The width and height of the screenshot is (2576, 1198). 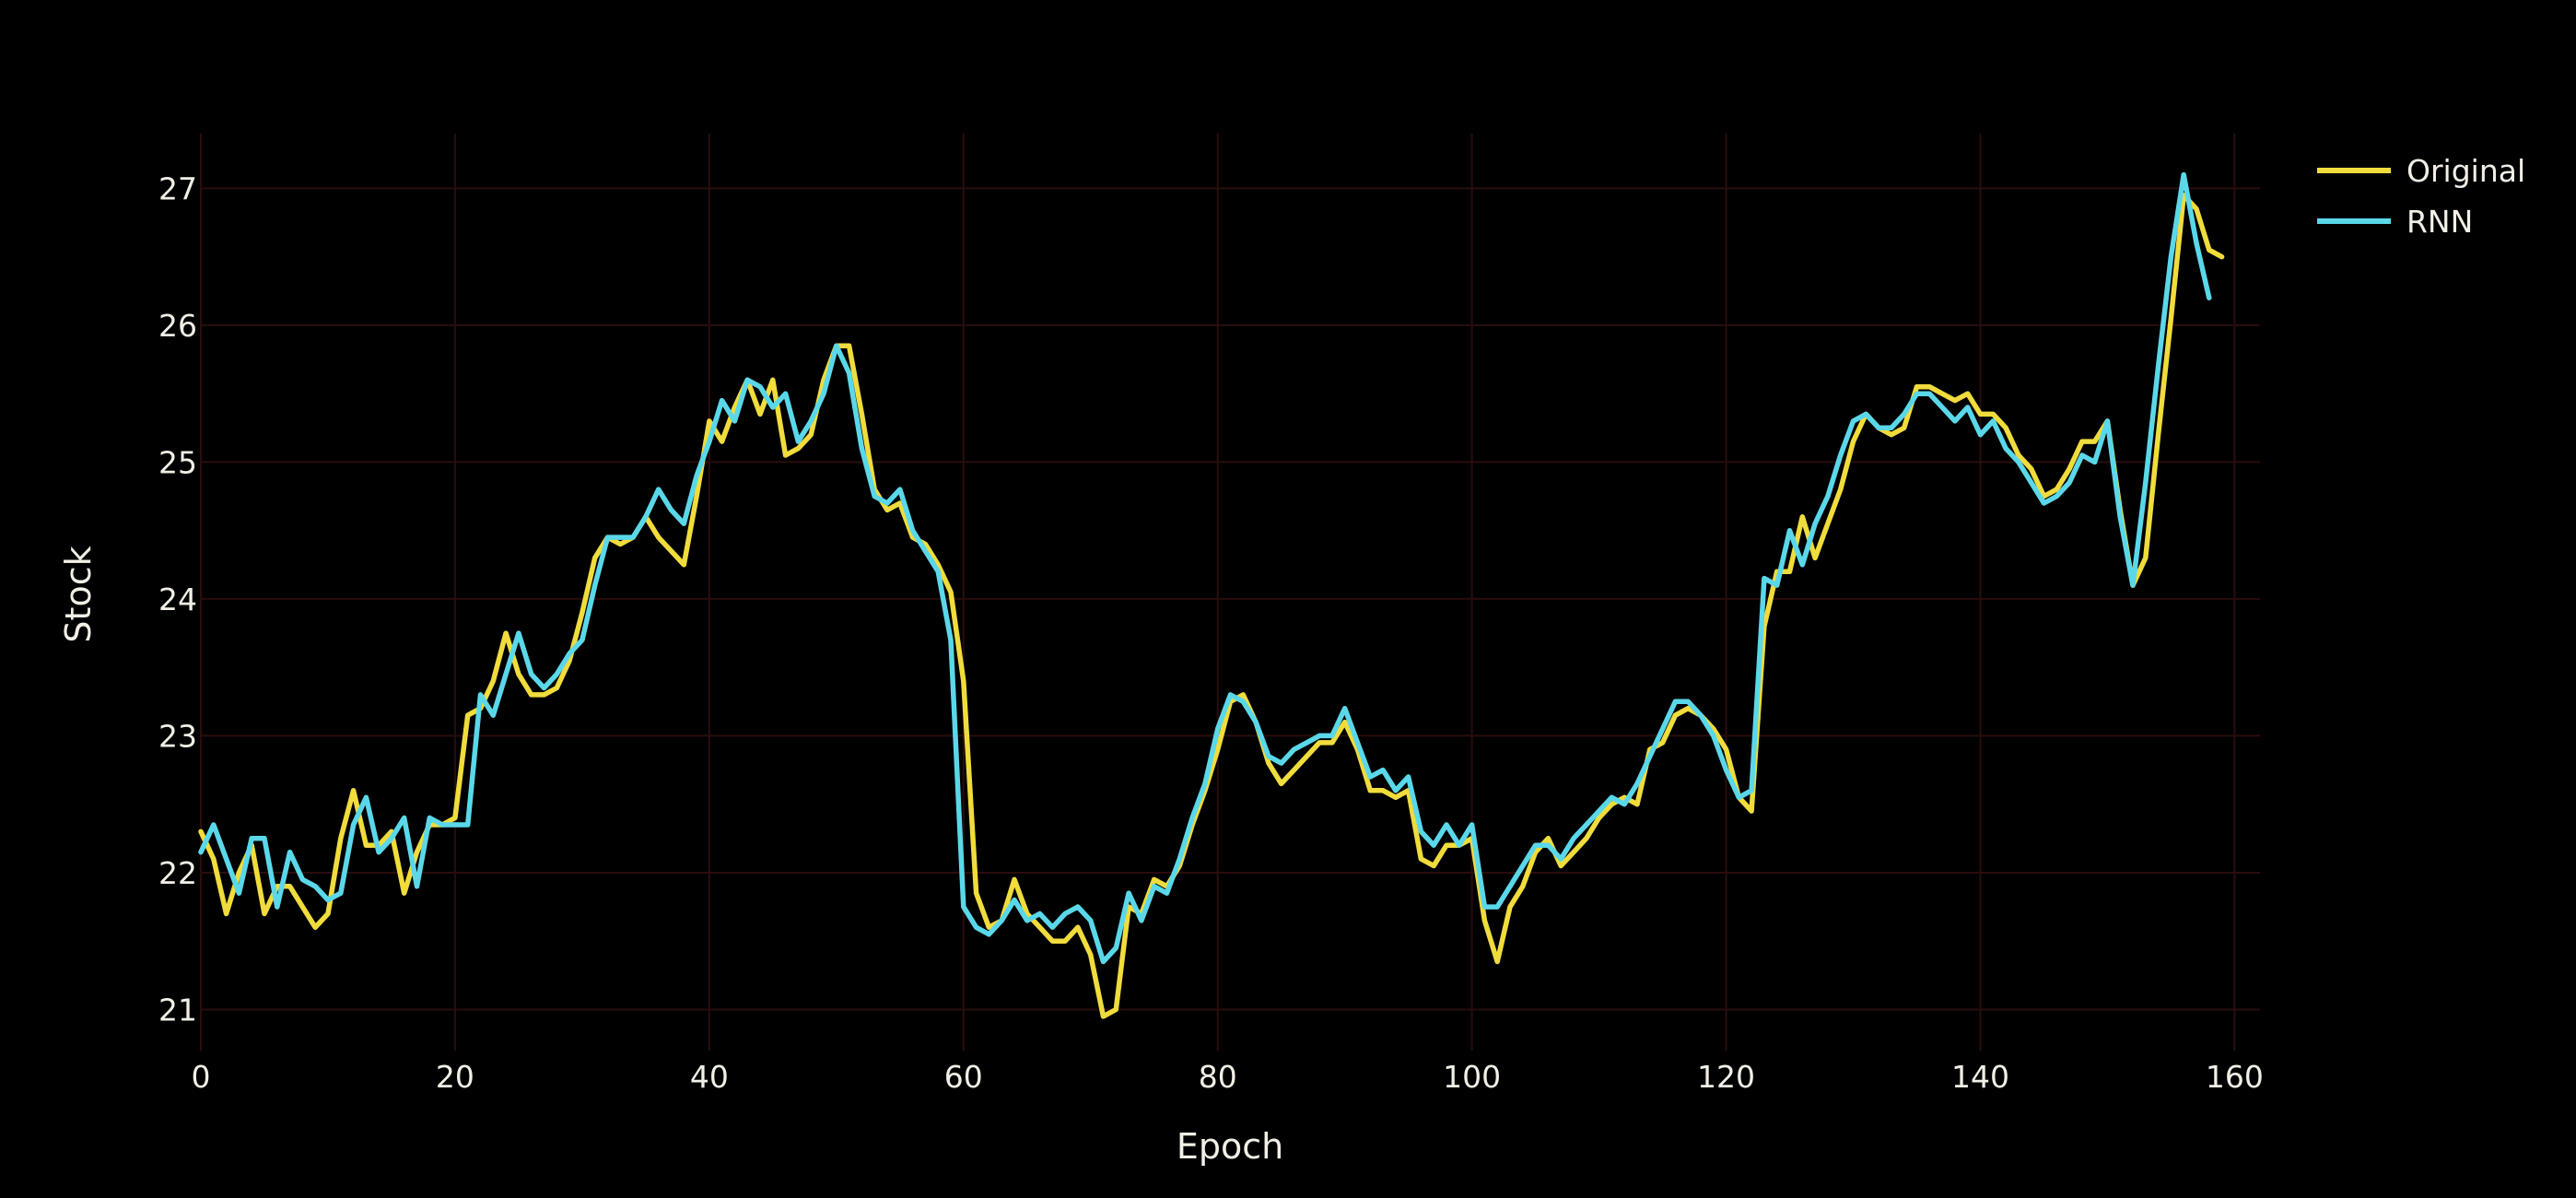 What do you see at coordinates (177, 736) in the screenshot?
I see `y-tick-label: 23` at bounding box center [177, 736].